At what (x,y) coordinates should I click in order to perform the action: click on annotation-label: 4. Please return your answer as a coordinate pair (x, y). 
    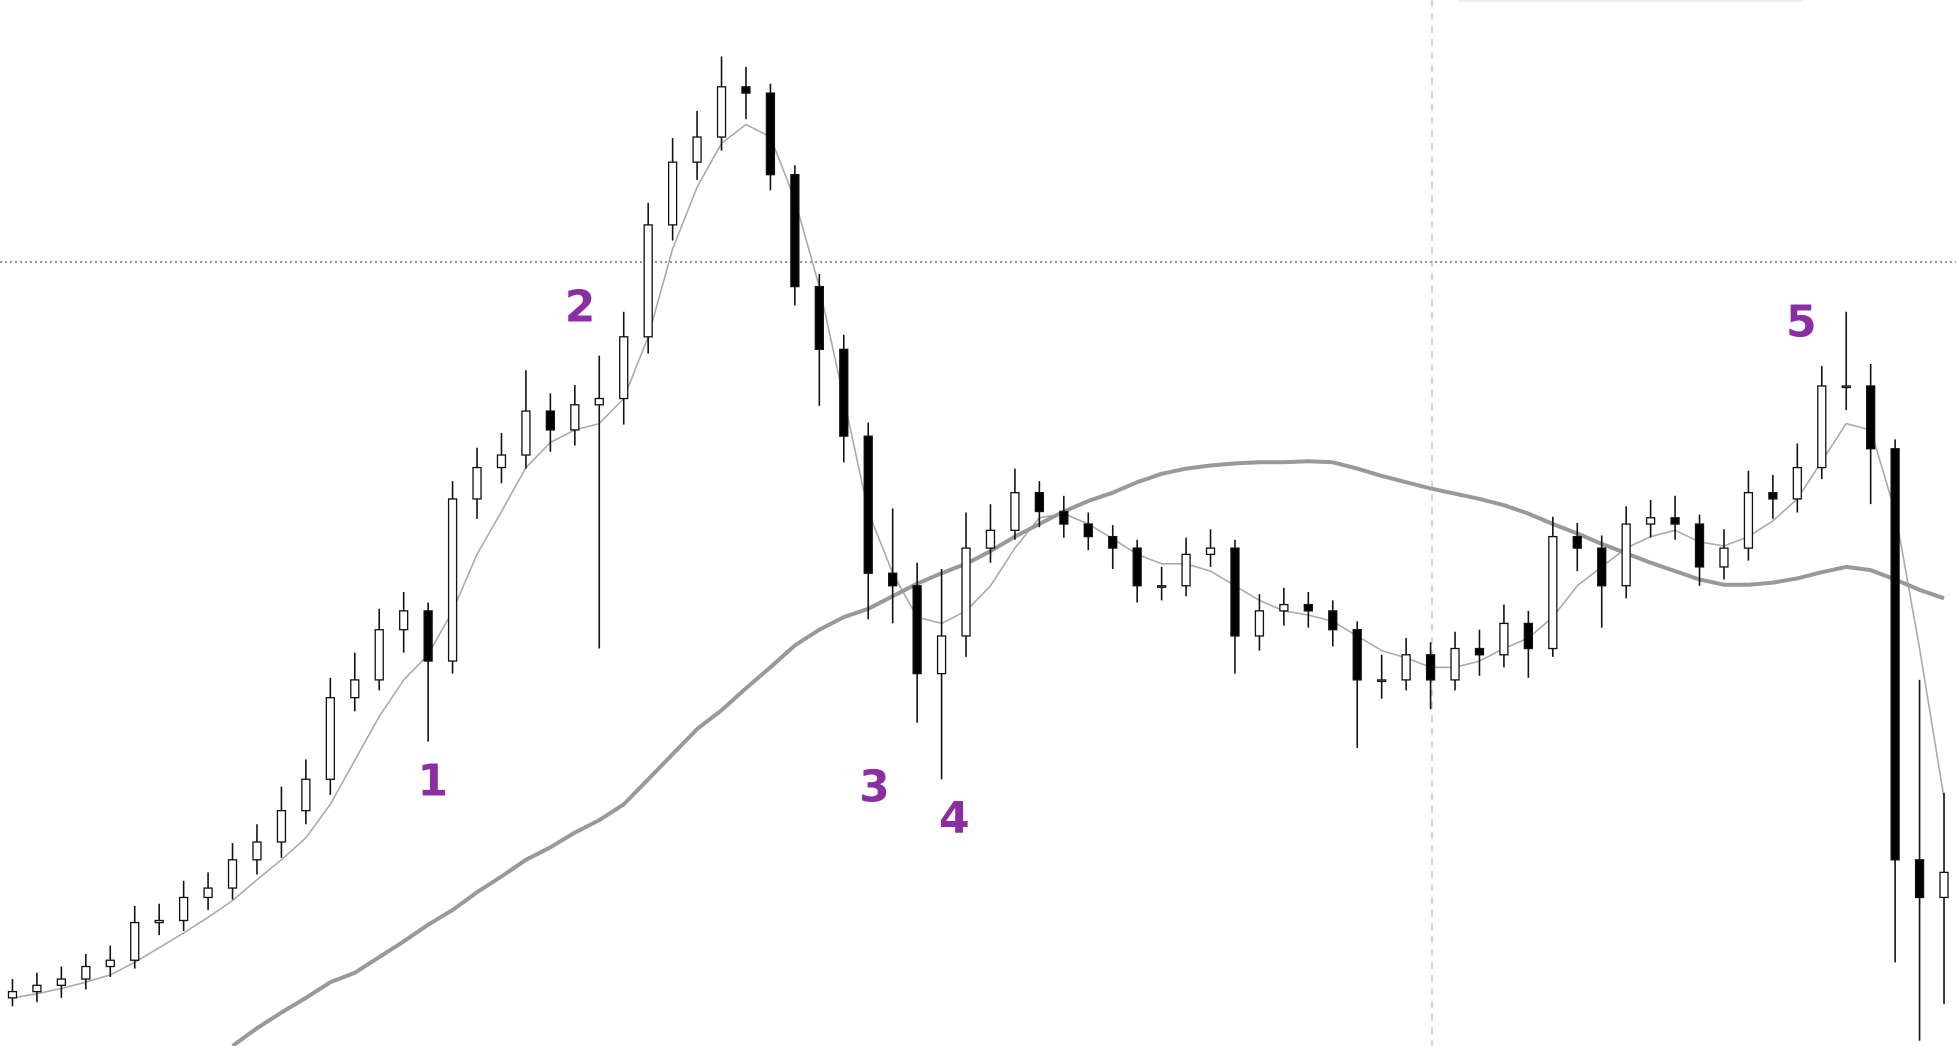
    Looking at the image, I should click on (954, 818).